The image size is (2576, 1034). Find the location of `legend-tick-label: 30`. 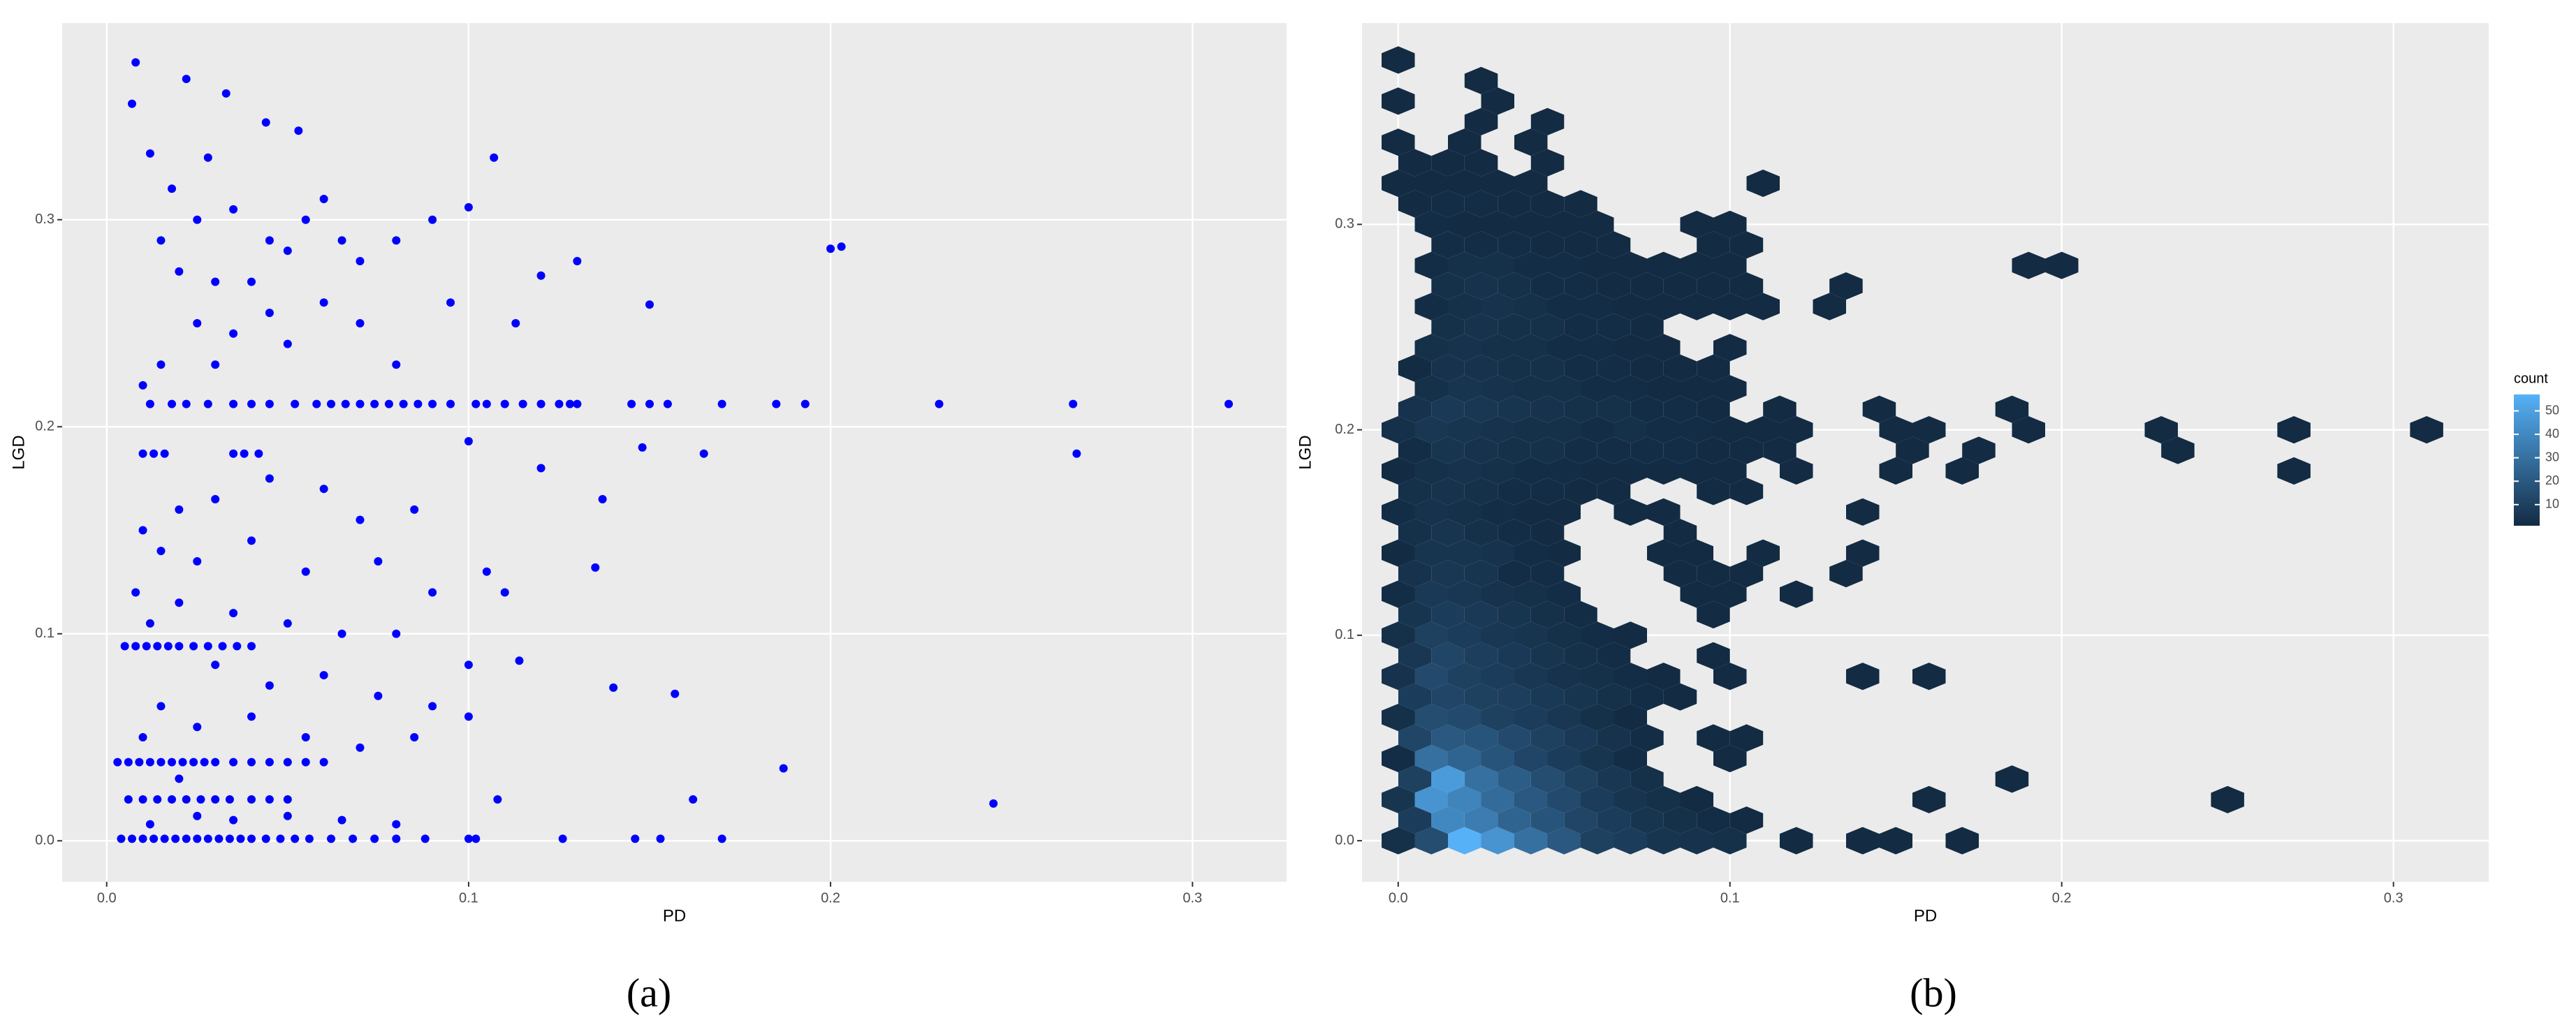

legend-tick-label: 30 is located at coordinates (2552, 457).